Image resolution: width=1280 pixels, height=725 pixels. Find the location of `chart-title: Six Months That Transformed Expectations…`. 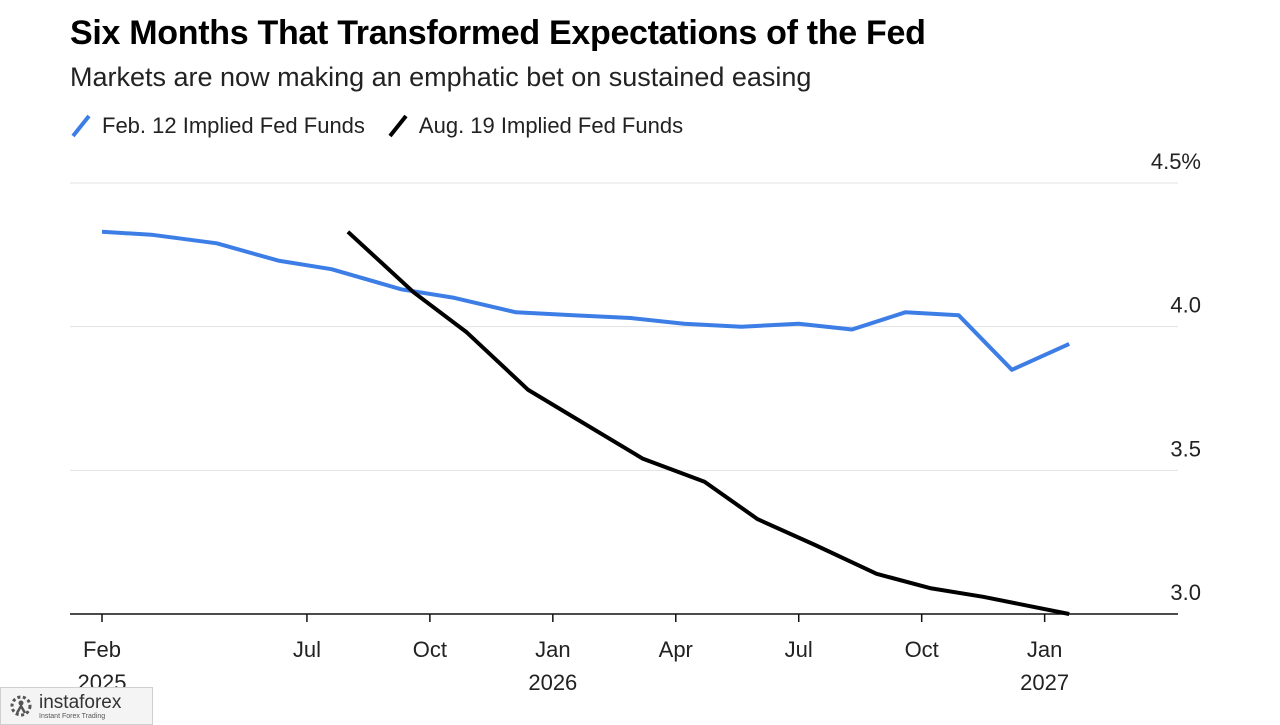

chart-title: Six Months That Transformed Expectations… is located at coordinates (498, 33).